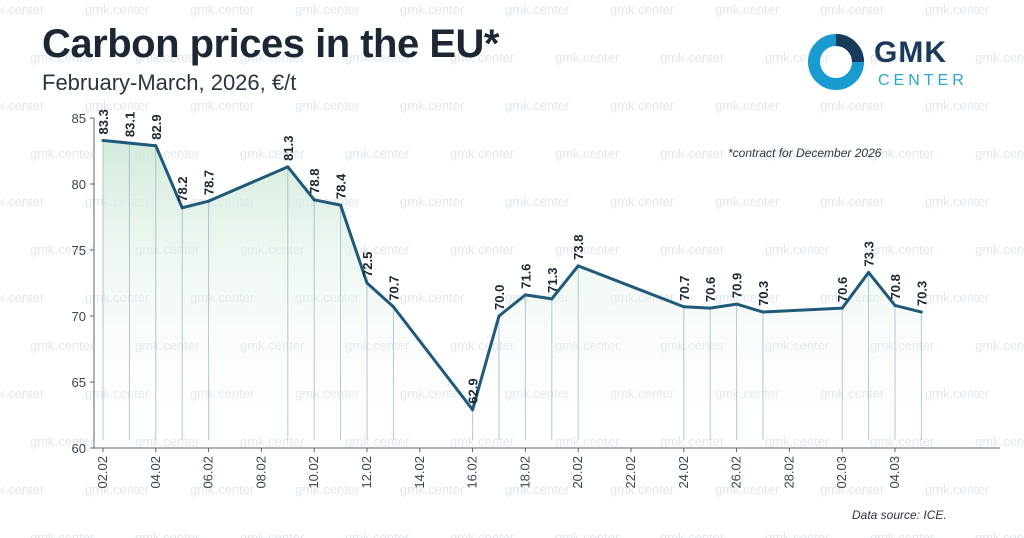 This screenshot has width=1024, height=538. I want to click on y-tick-label: 85, so click(79, 118).